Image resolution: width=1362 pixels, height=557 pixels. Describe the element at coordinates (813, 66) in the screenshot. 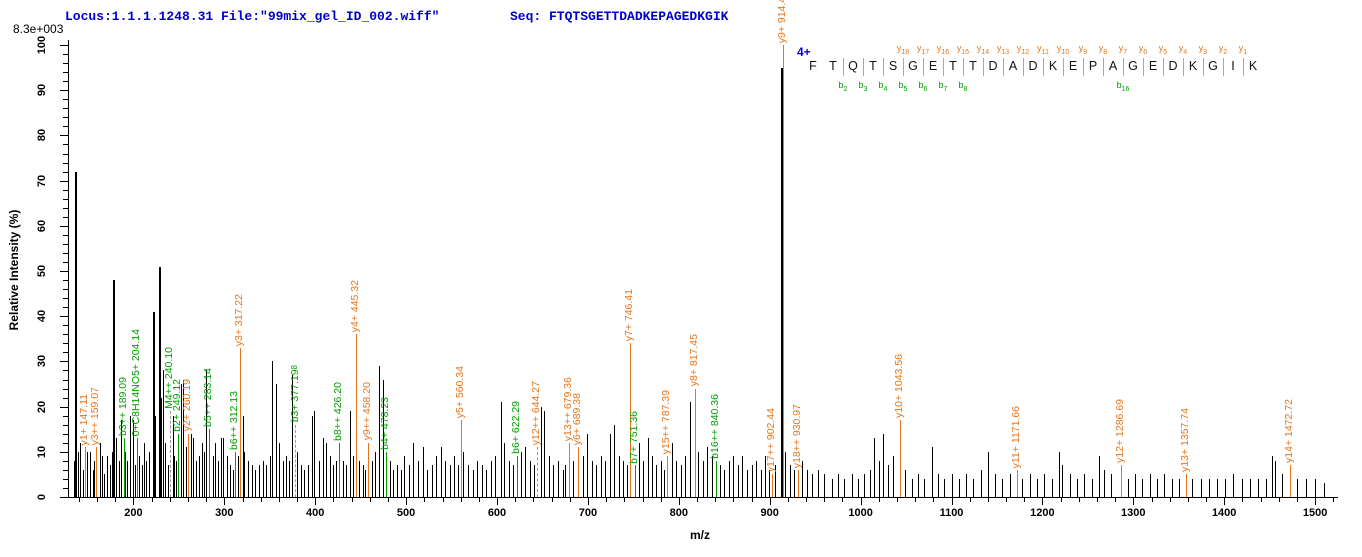

I see `residue-letter: F` at that location.